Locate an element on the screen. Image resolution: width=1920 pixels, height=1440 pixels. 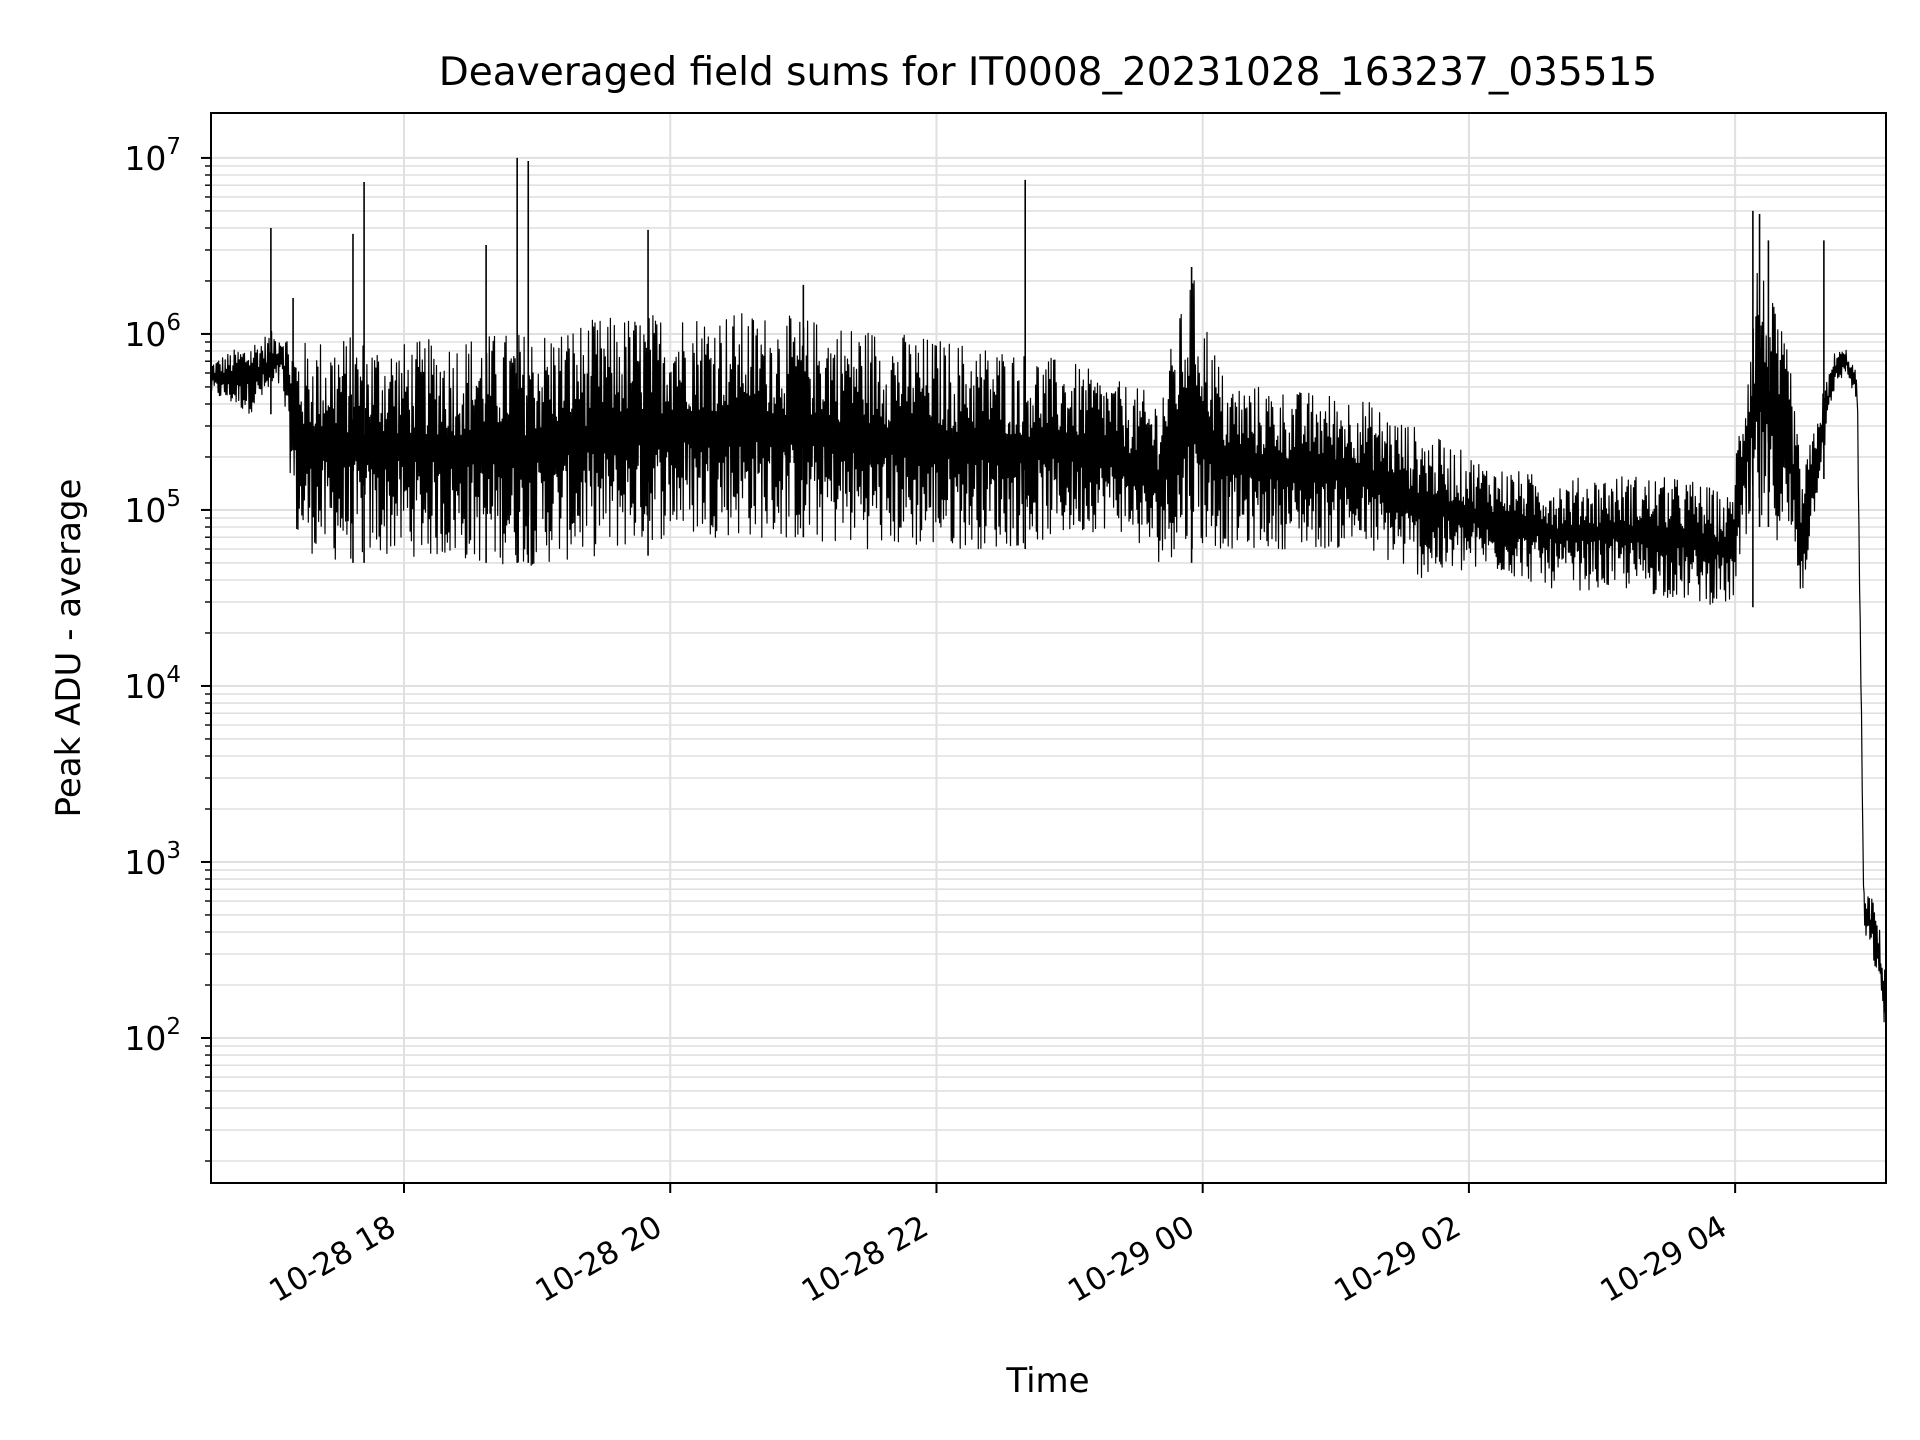
y-tick-label: 10⁶ is located at coordinates (152, 332).